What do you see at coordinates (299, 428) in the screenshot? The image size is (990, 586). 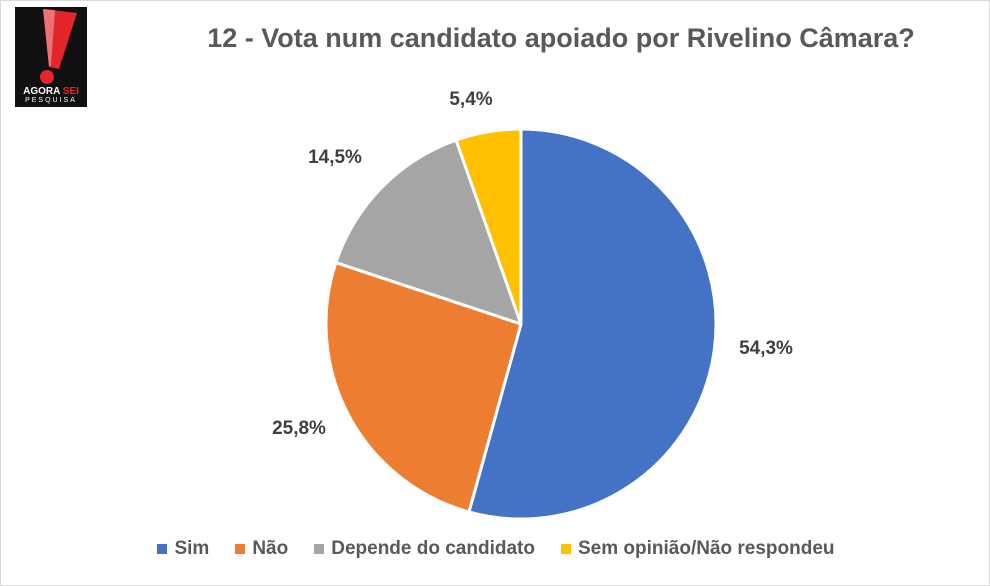 I see `data-label: 25,8%` at bounding box center [299, 428].